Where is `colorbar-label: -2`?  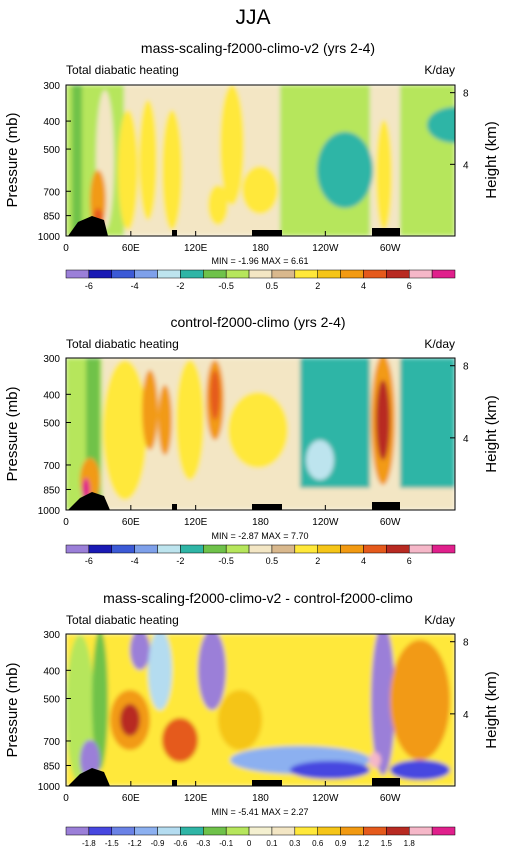
colorbar-label: -2 is located at coordinates (180, 561).